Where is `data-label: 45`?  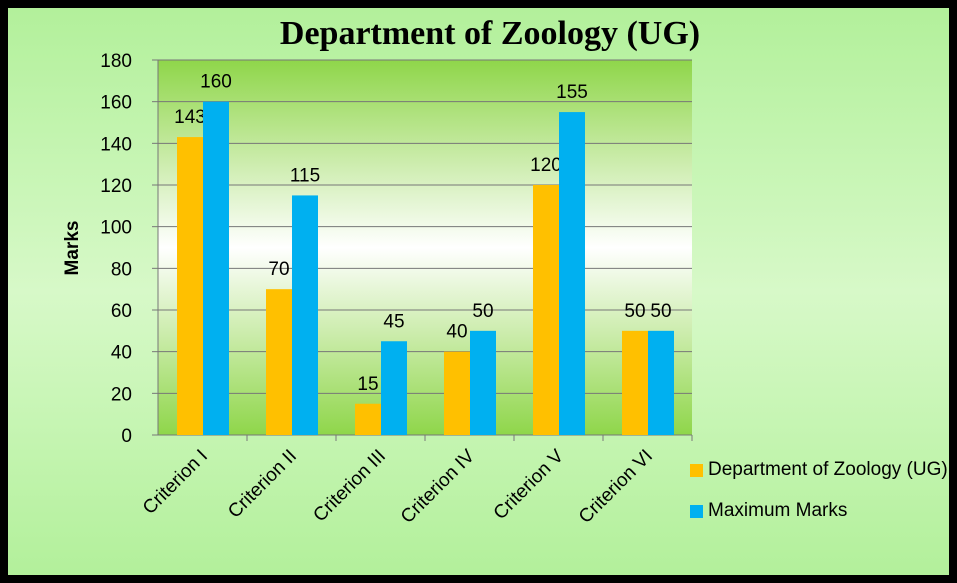 data-label: 45 is located at coordinates (393, 321).